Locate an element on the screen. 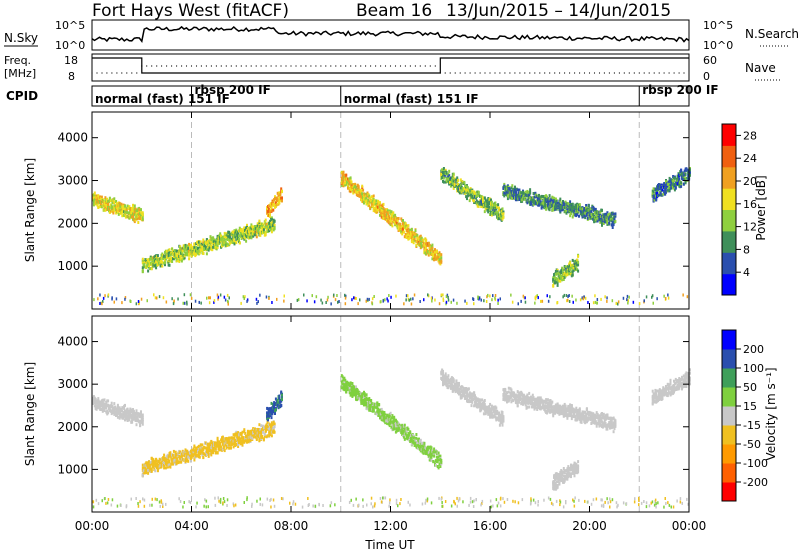 The image size is (800, 554). nave-tick-top: 60 is located at coordinates (710, 60).